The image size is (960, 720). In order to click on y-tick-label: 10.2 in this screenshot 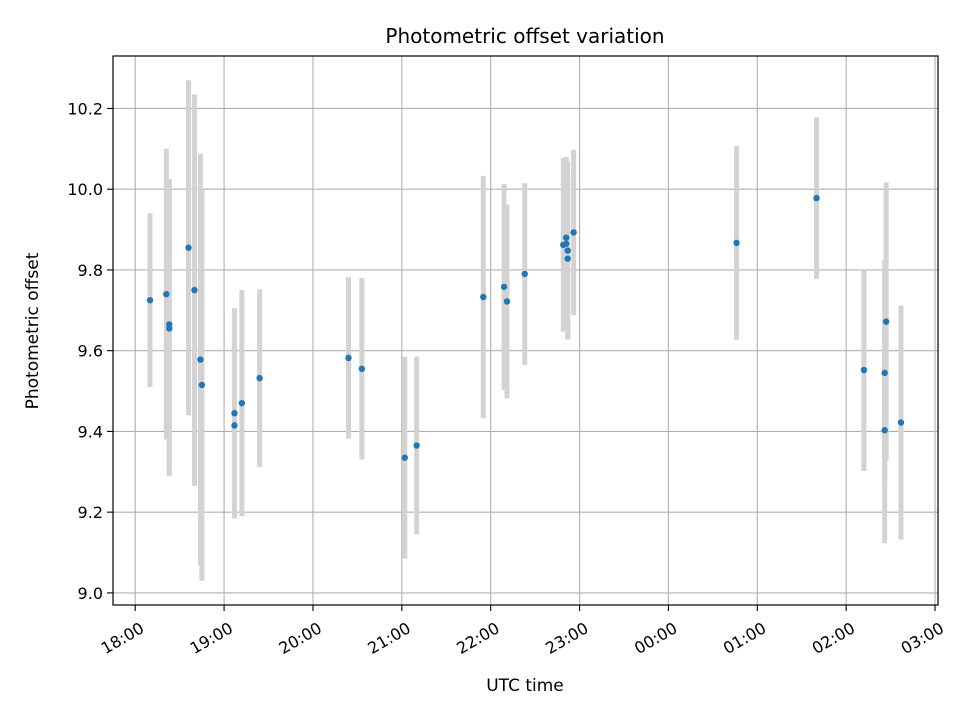, I will do `click(85, 108)`.